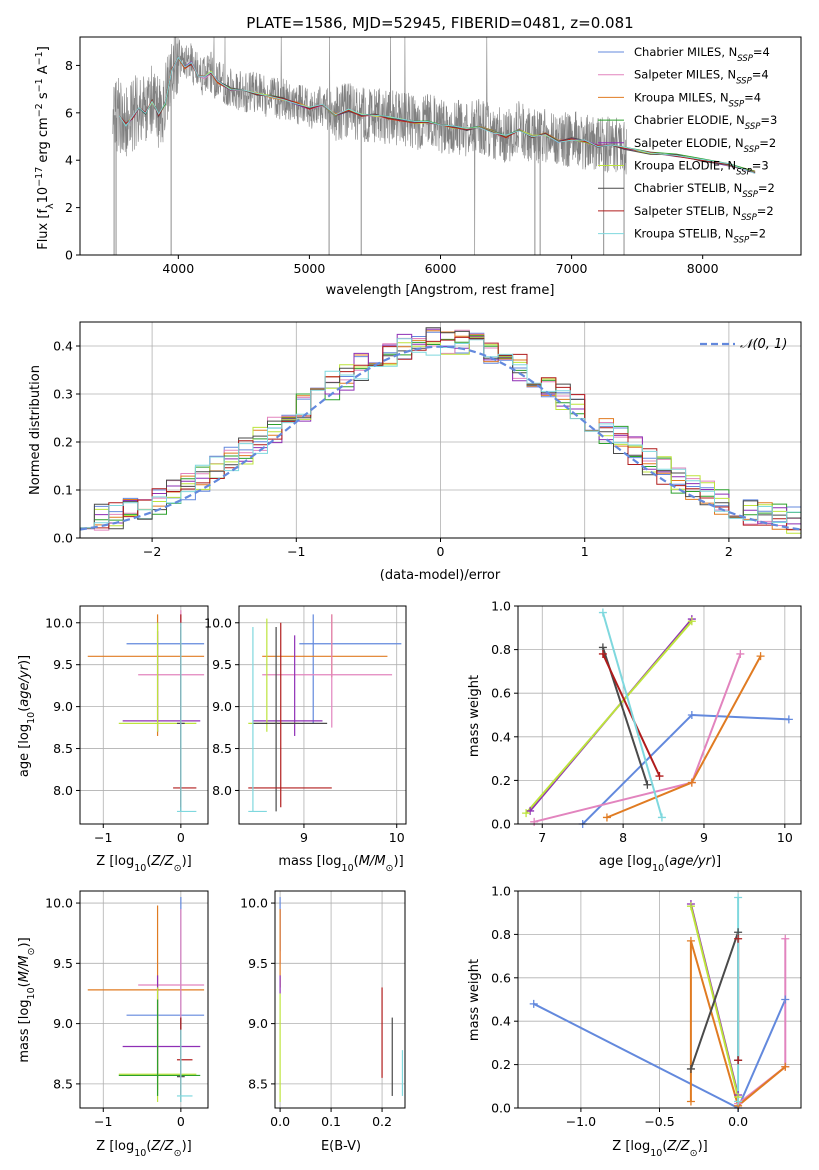 Image resolution: width=819 pixels, height=1170 pixels. I want to click on weight-marker-salpeter-elodie, so click(530, 810).